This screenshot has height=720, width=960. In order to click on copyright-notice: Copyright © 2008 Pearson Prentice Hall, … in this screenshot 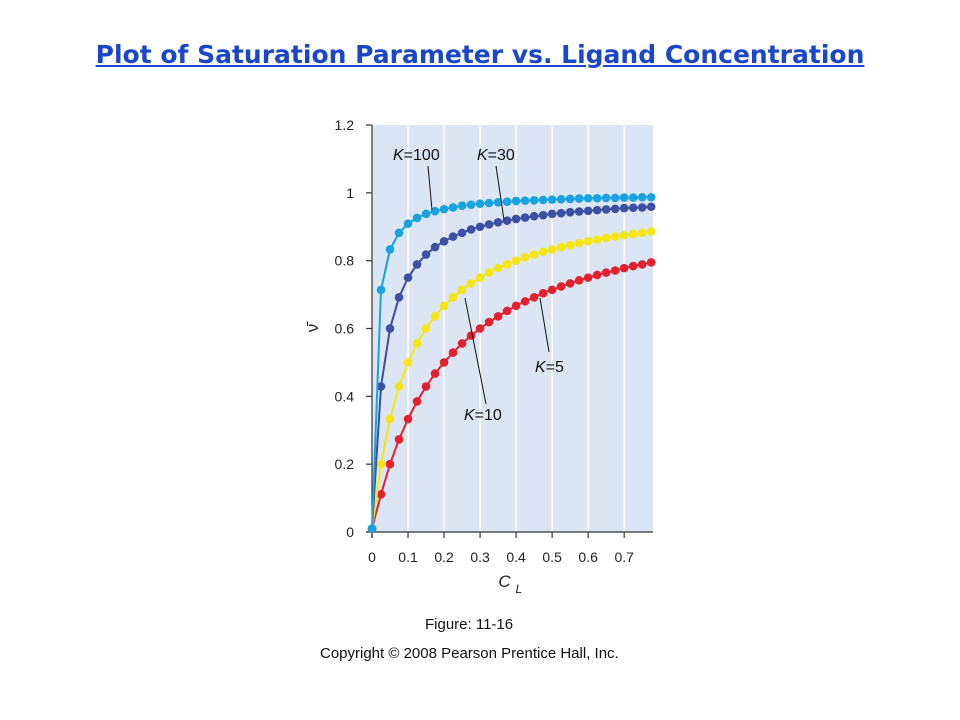, I will do `click(469, 653)`.